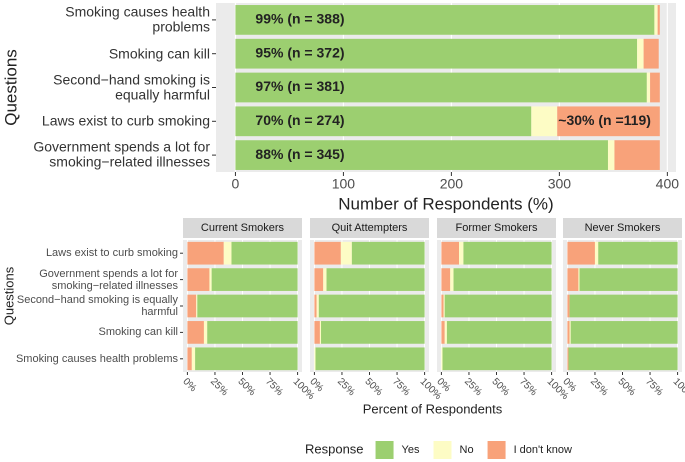 This screenshot has height=462, width=685. I want to click on legend-label: No, so click(467, 450).